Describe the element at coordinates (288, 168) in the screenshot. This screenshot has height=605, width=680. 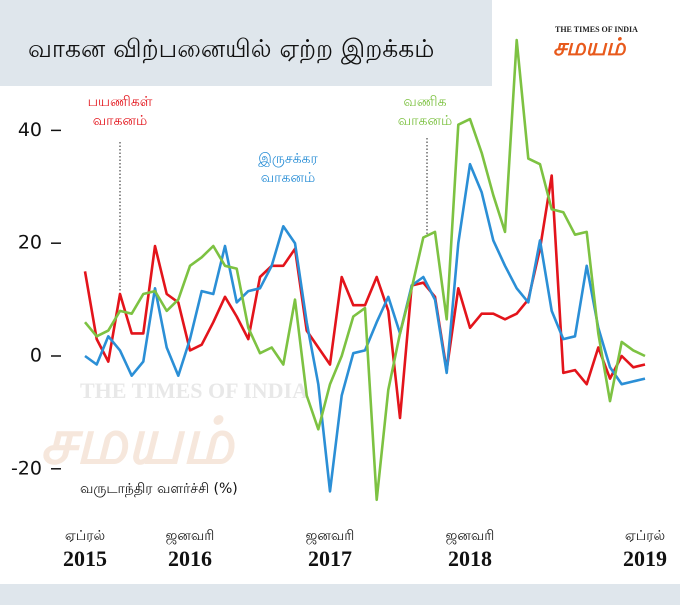
I see `series-label: இருசக்கர வாகனம்` at that location.